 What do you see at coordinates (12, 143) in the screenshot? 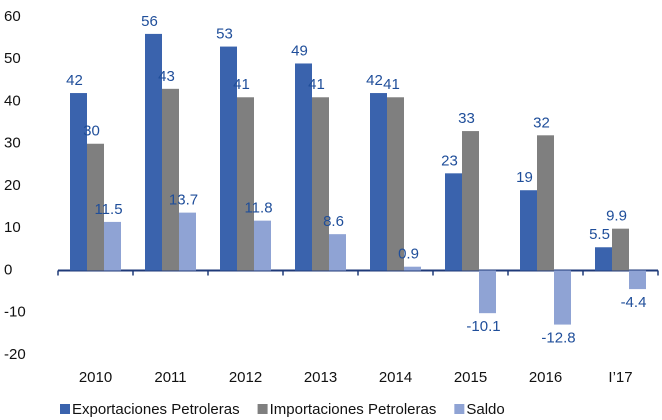
I see `y-tick-label: 30` at bounding box center [12, 143].